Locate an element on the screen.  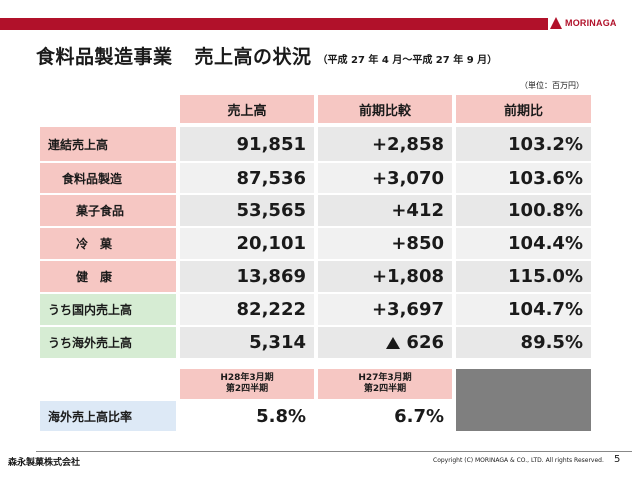
sub-header-h27-line1: H27年3月期 is located at coordinates (385, 378).